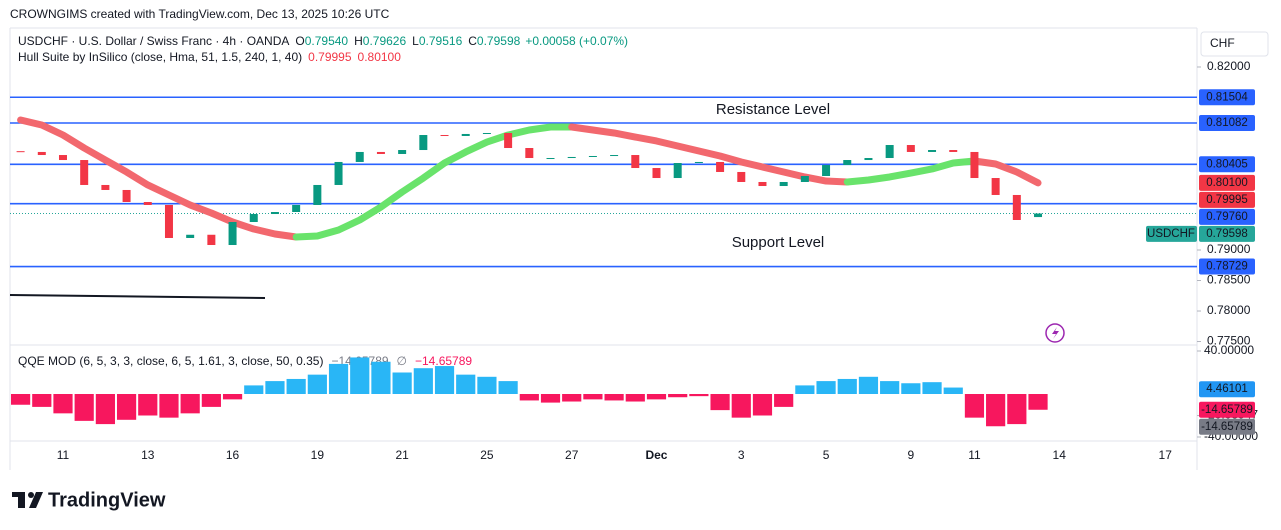 Image resolution: width=1281 pixels, height=530 pixels. Describe the element at coordinates (472, 41) in the screenshot. I see `ohlc-key: C` at that location.